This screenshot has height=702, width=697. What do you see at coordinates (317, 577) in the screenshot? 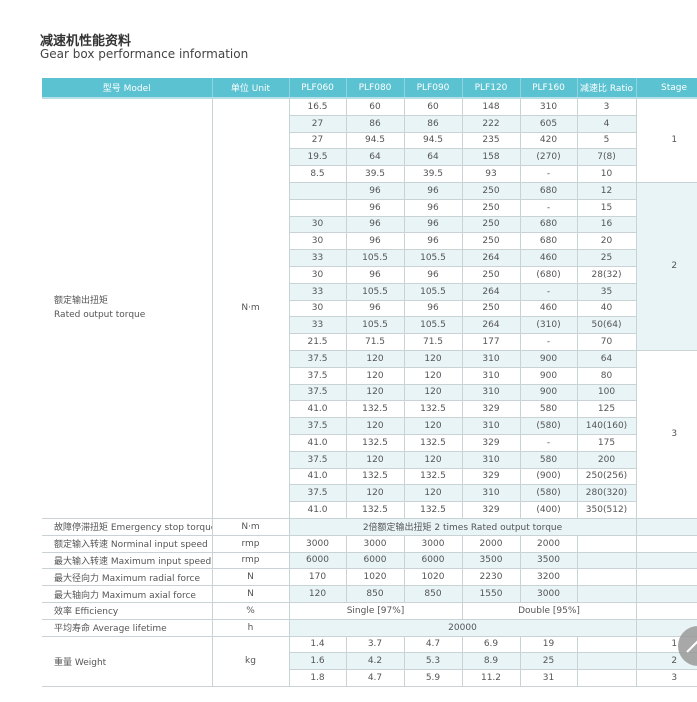
I see `value-cell: 170` at bounding box center [317, 577].